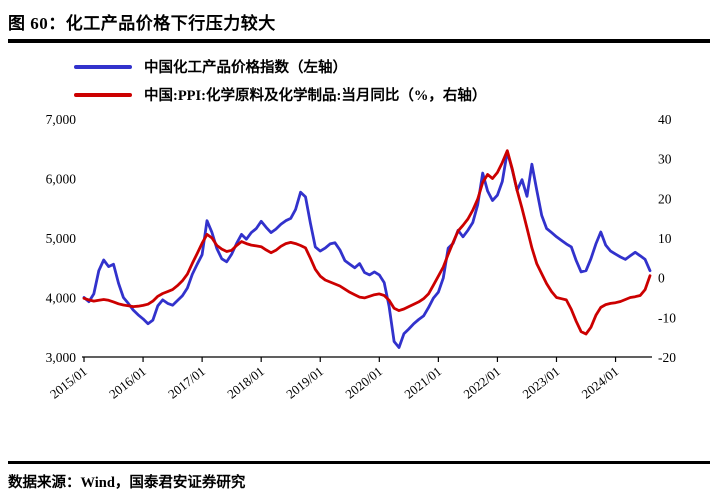  Describe the element at coordinates (304, 383) in the screenshot. I see `svg-text: 2019/01` at that location.